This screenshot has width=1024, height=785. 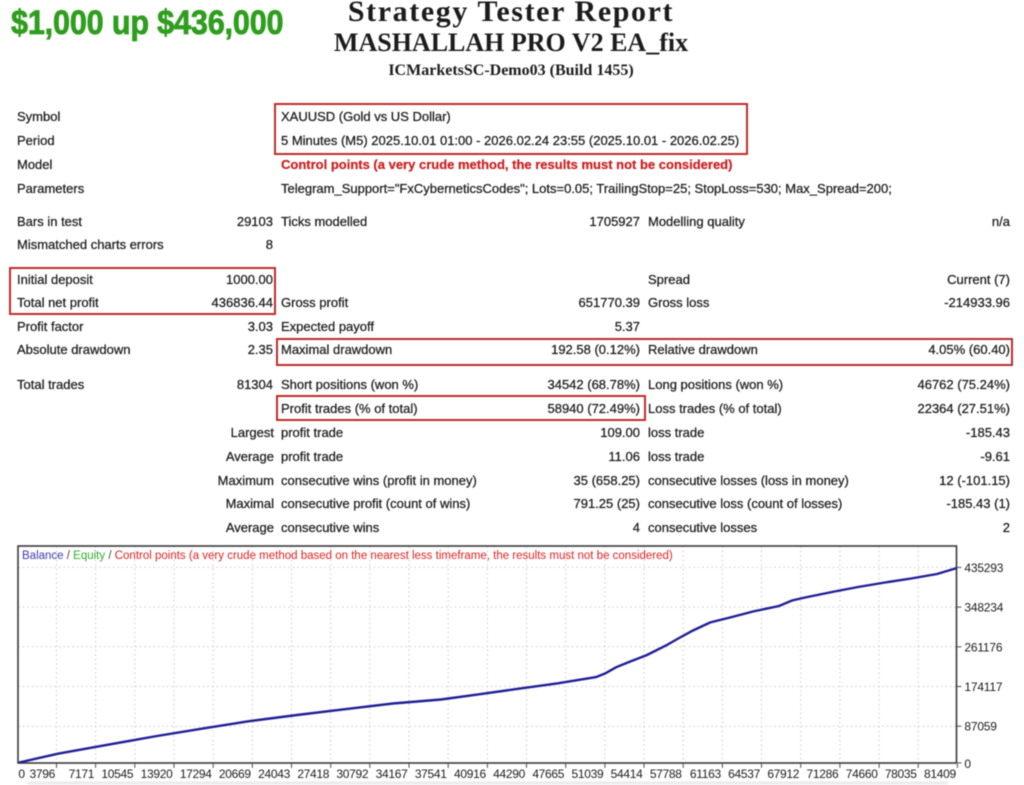 What do you see at coordinates (823, 774) in the screenshot?
I see `svg-text: 71286` at bounding box center [823, 774].